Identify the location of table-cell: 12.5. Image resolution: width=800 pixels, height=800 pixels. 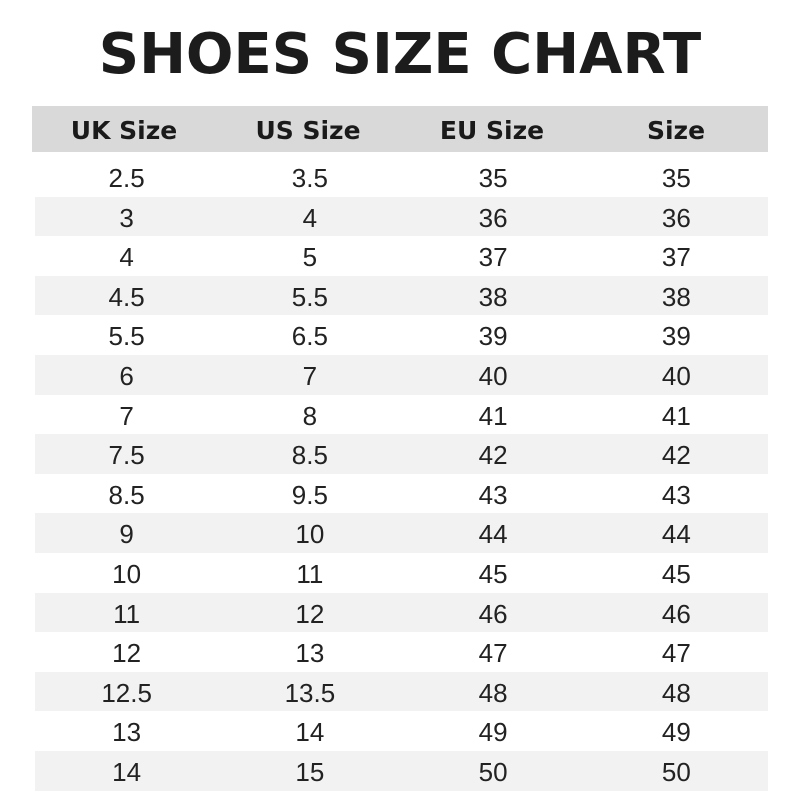
(126, 692).